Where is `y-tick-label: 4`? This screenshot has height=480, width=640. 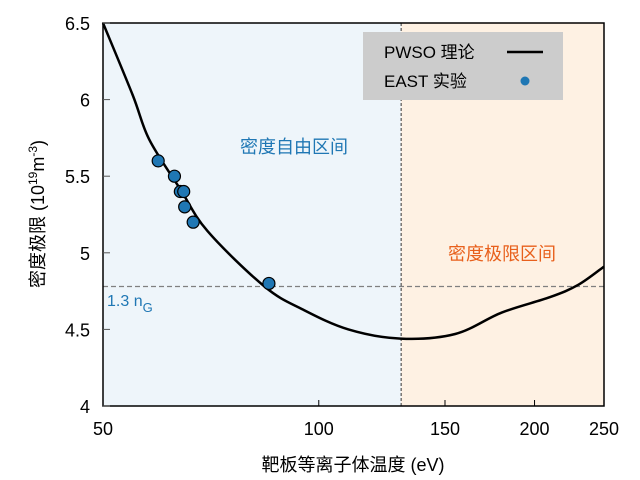
y-tick-label: 4 is located at coordinates (85, 407).